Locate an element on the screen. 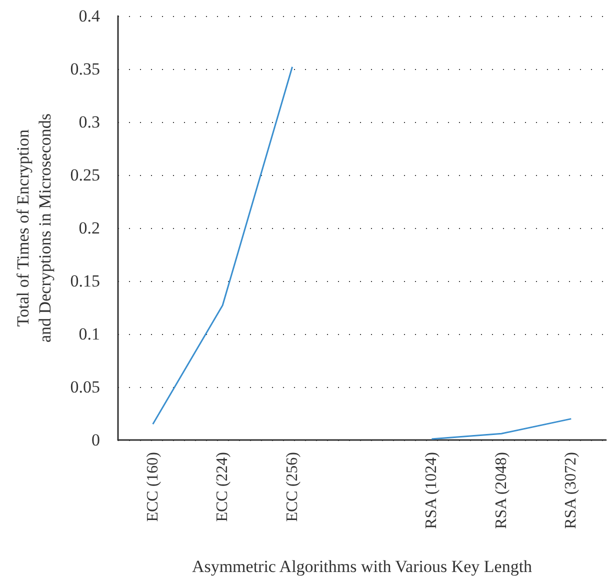 The image size is (614, 580). y-tick-label: 0.05 is located at coordinates (85, 387).